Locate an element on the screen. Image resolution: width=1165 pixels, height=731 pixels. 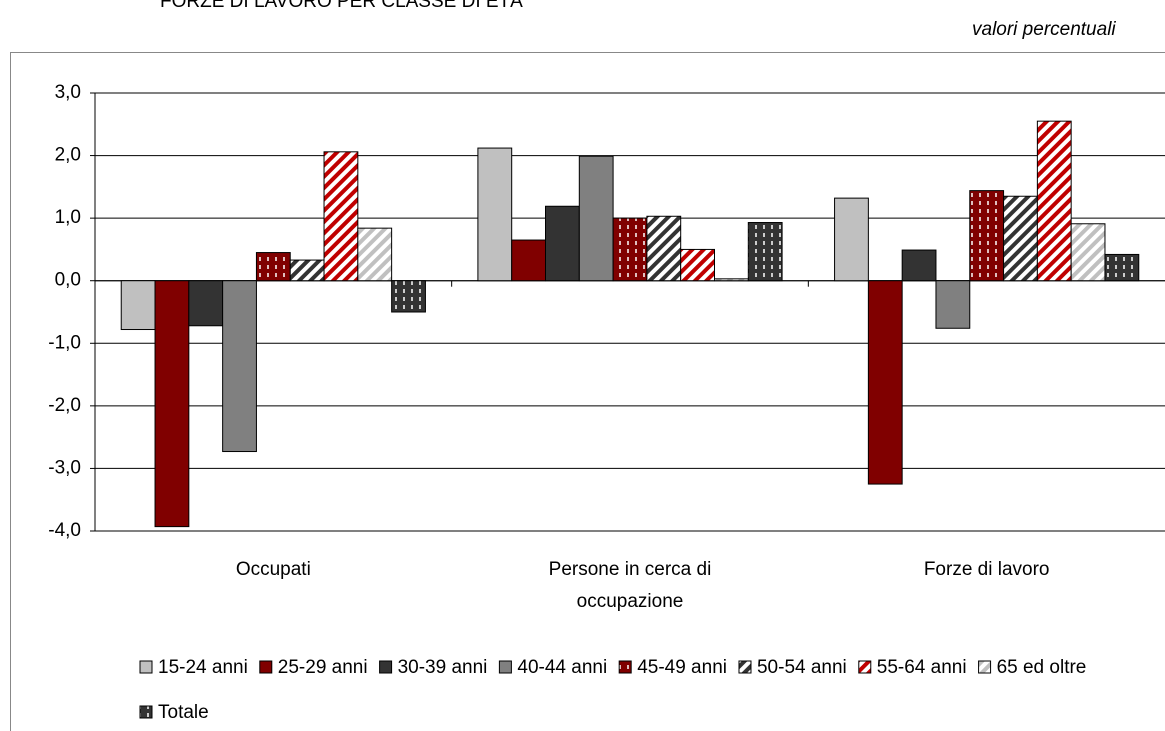
legend-item: 50-54 anni is located at coordinates (792, 667).